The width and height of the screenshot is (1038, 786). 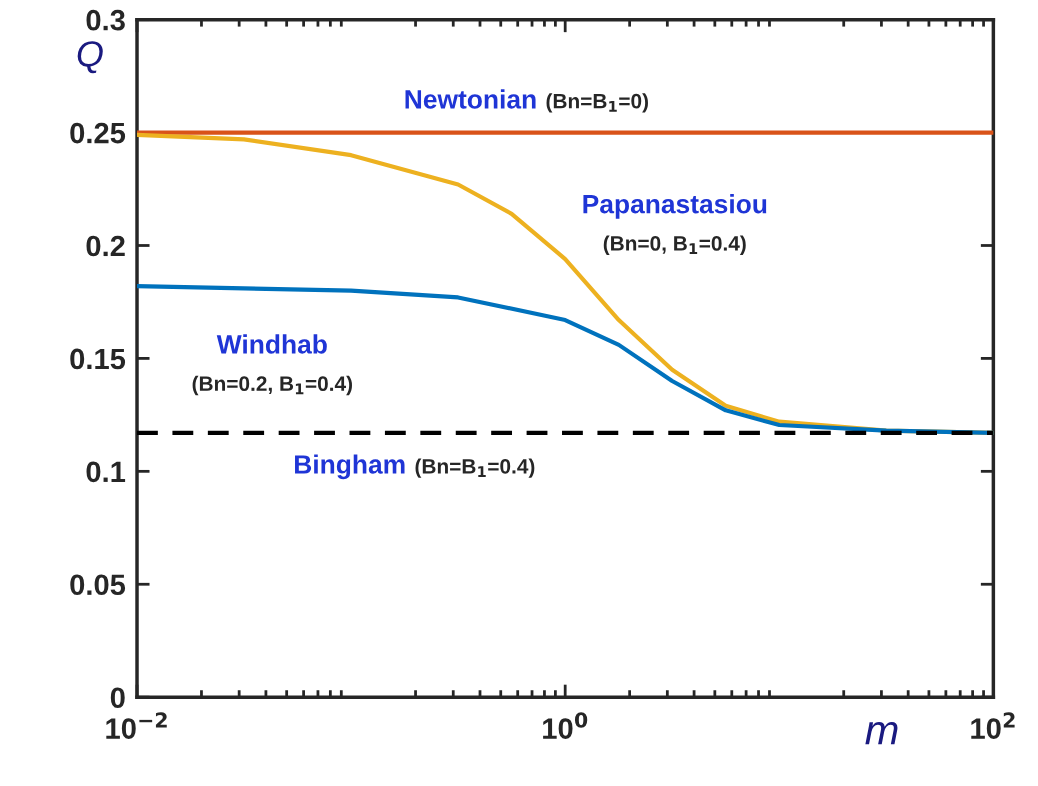 I want to click on y-tick-label: 0.15, so click(x=98, y=359).